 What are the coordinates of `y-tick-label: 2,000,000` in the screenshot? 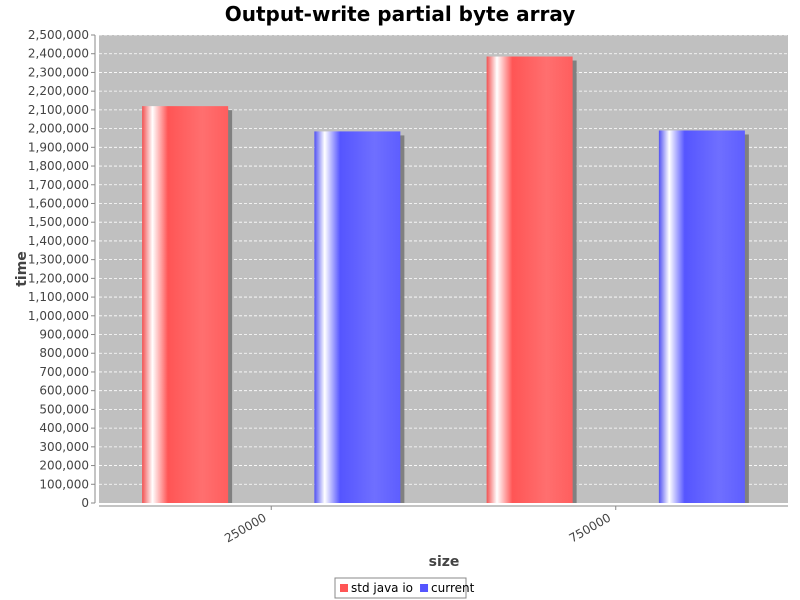 It's located at (58, 129).